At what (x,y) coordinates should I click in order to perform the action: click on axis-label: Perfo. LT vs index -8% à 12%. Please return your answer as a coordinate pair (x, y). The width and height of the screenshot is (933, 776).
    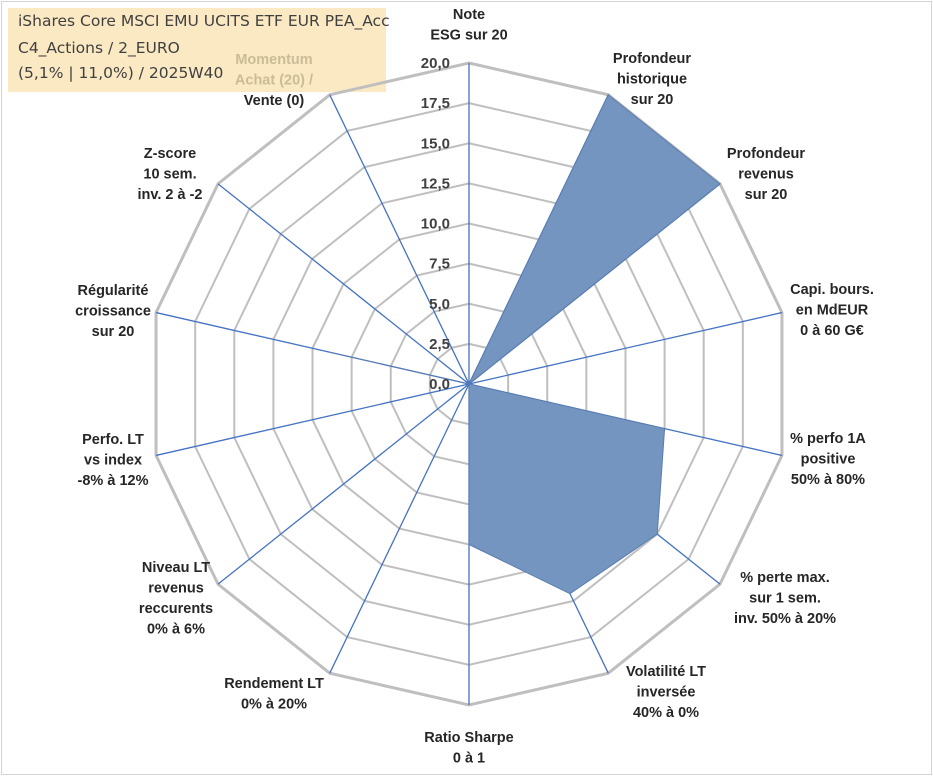
    Looking at the image, I should click on (113, 460).